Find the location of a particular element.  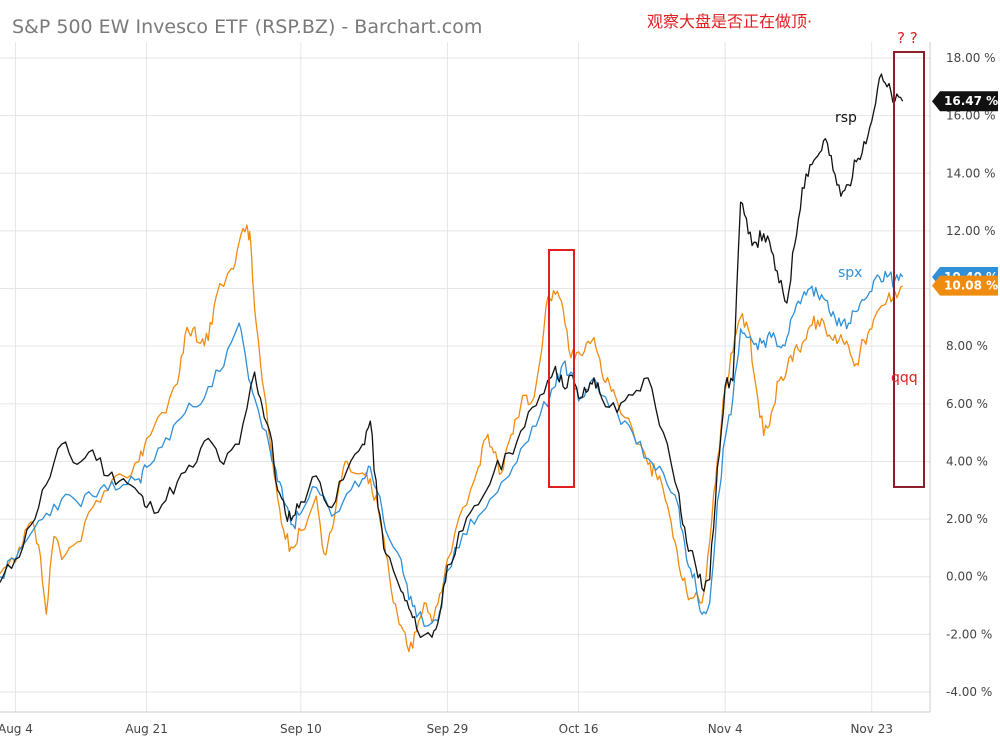

highlight-box-nov is located at coordinates (909, 269).